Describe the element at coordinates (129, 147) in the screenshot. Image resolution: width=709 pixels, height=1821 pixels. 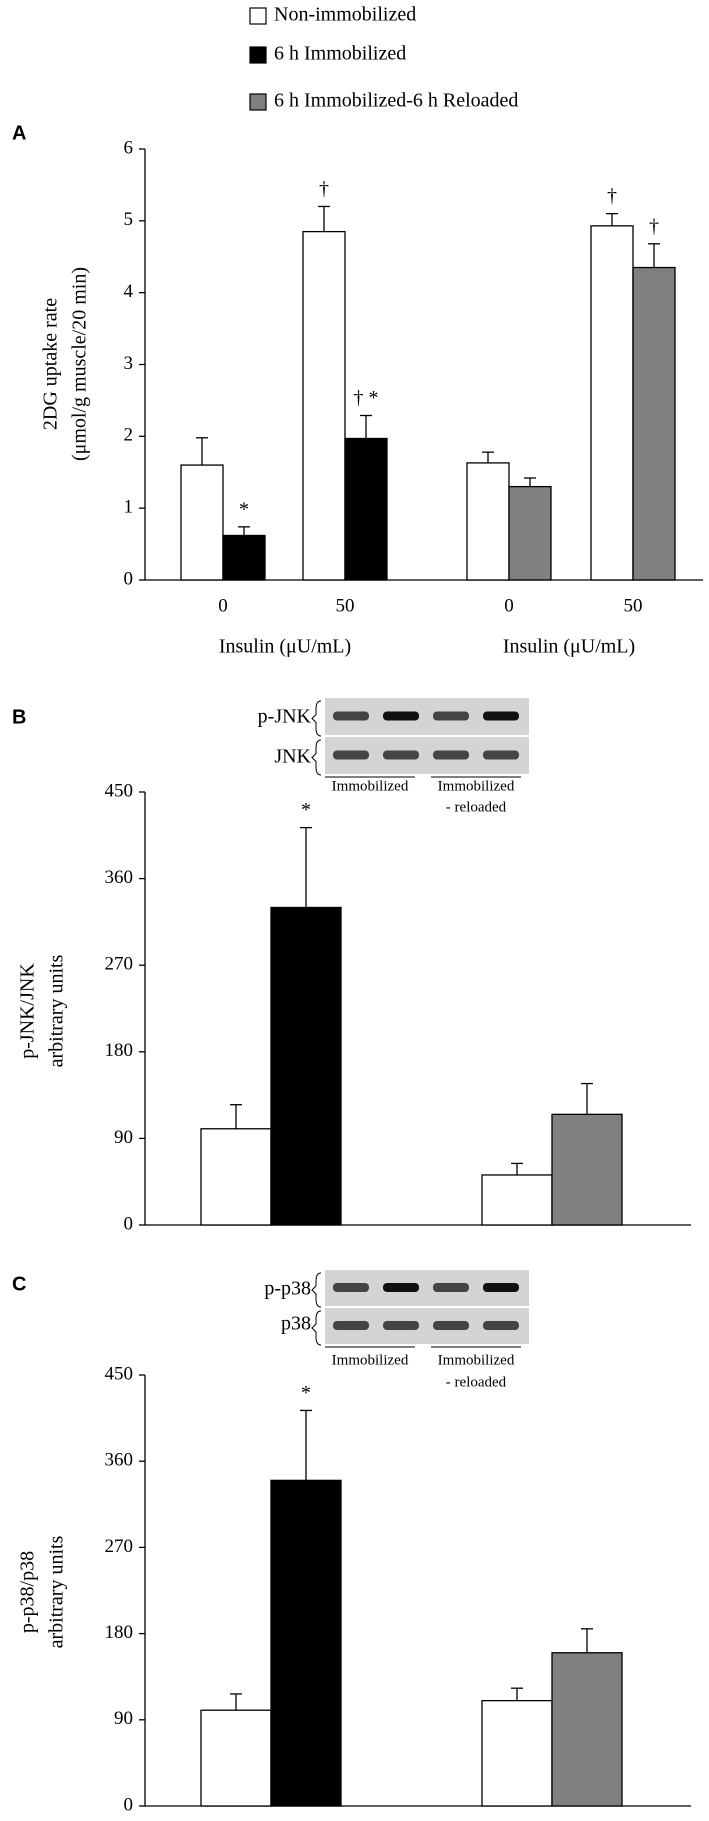
I see `y-tick-label: 6` at that location.